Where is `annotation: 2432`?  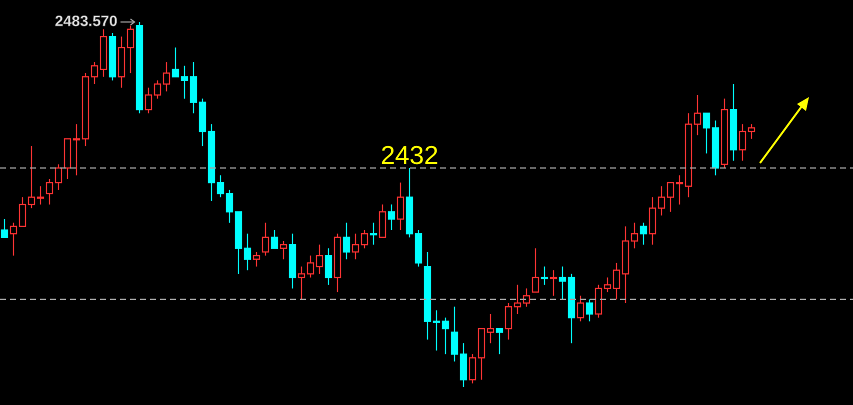 annotation: 2432 is located at coordinates (409, 155).